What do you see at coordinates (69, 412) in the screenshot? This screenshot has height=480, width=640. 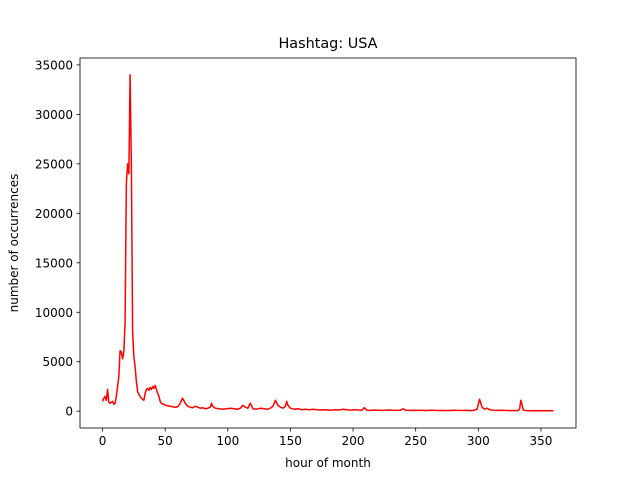 I see `y-tick-label: 0` at bounding box center [69, 412].